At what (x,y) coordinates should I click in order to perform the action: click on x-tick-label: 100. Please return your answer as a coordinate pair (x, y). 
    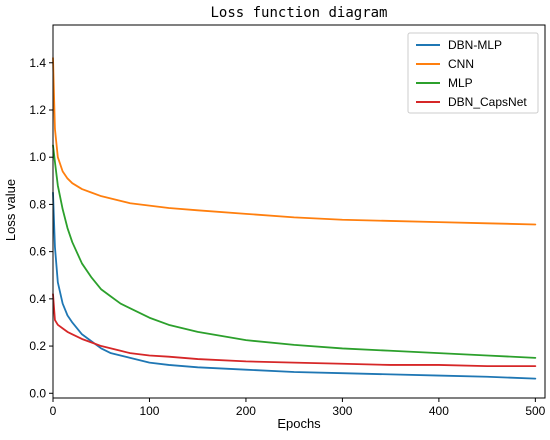
    Looking at the image, I should click on (149, 411).